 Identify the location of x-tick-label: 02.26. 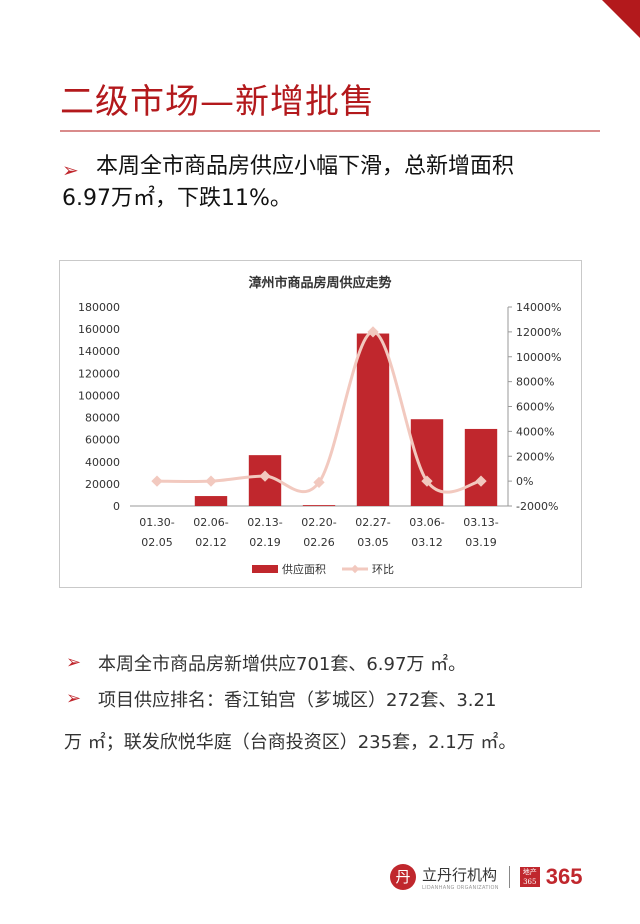
(319, 542).